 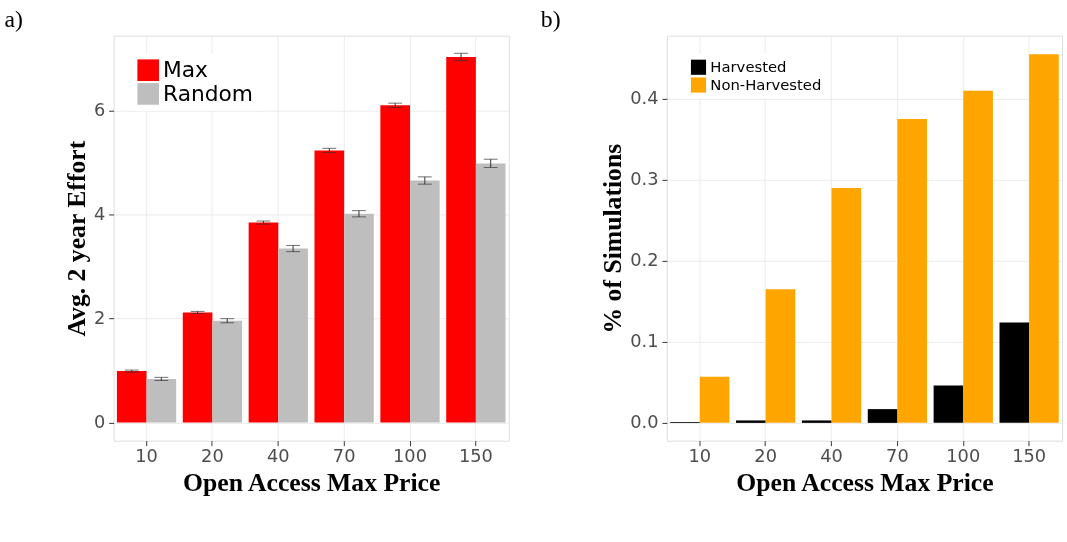 I want to click on y-tick-label: 4, so click(x=99, y=214).